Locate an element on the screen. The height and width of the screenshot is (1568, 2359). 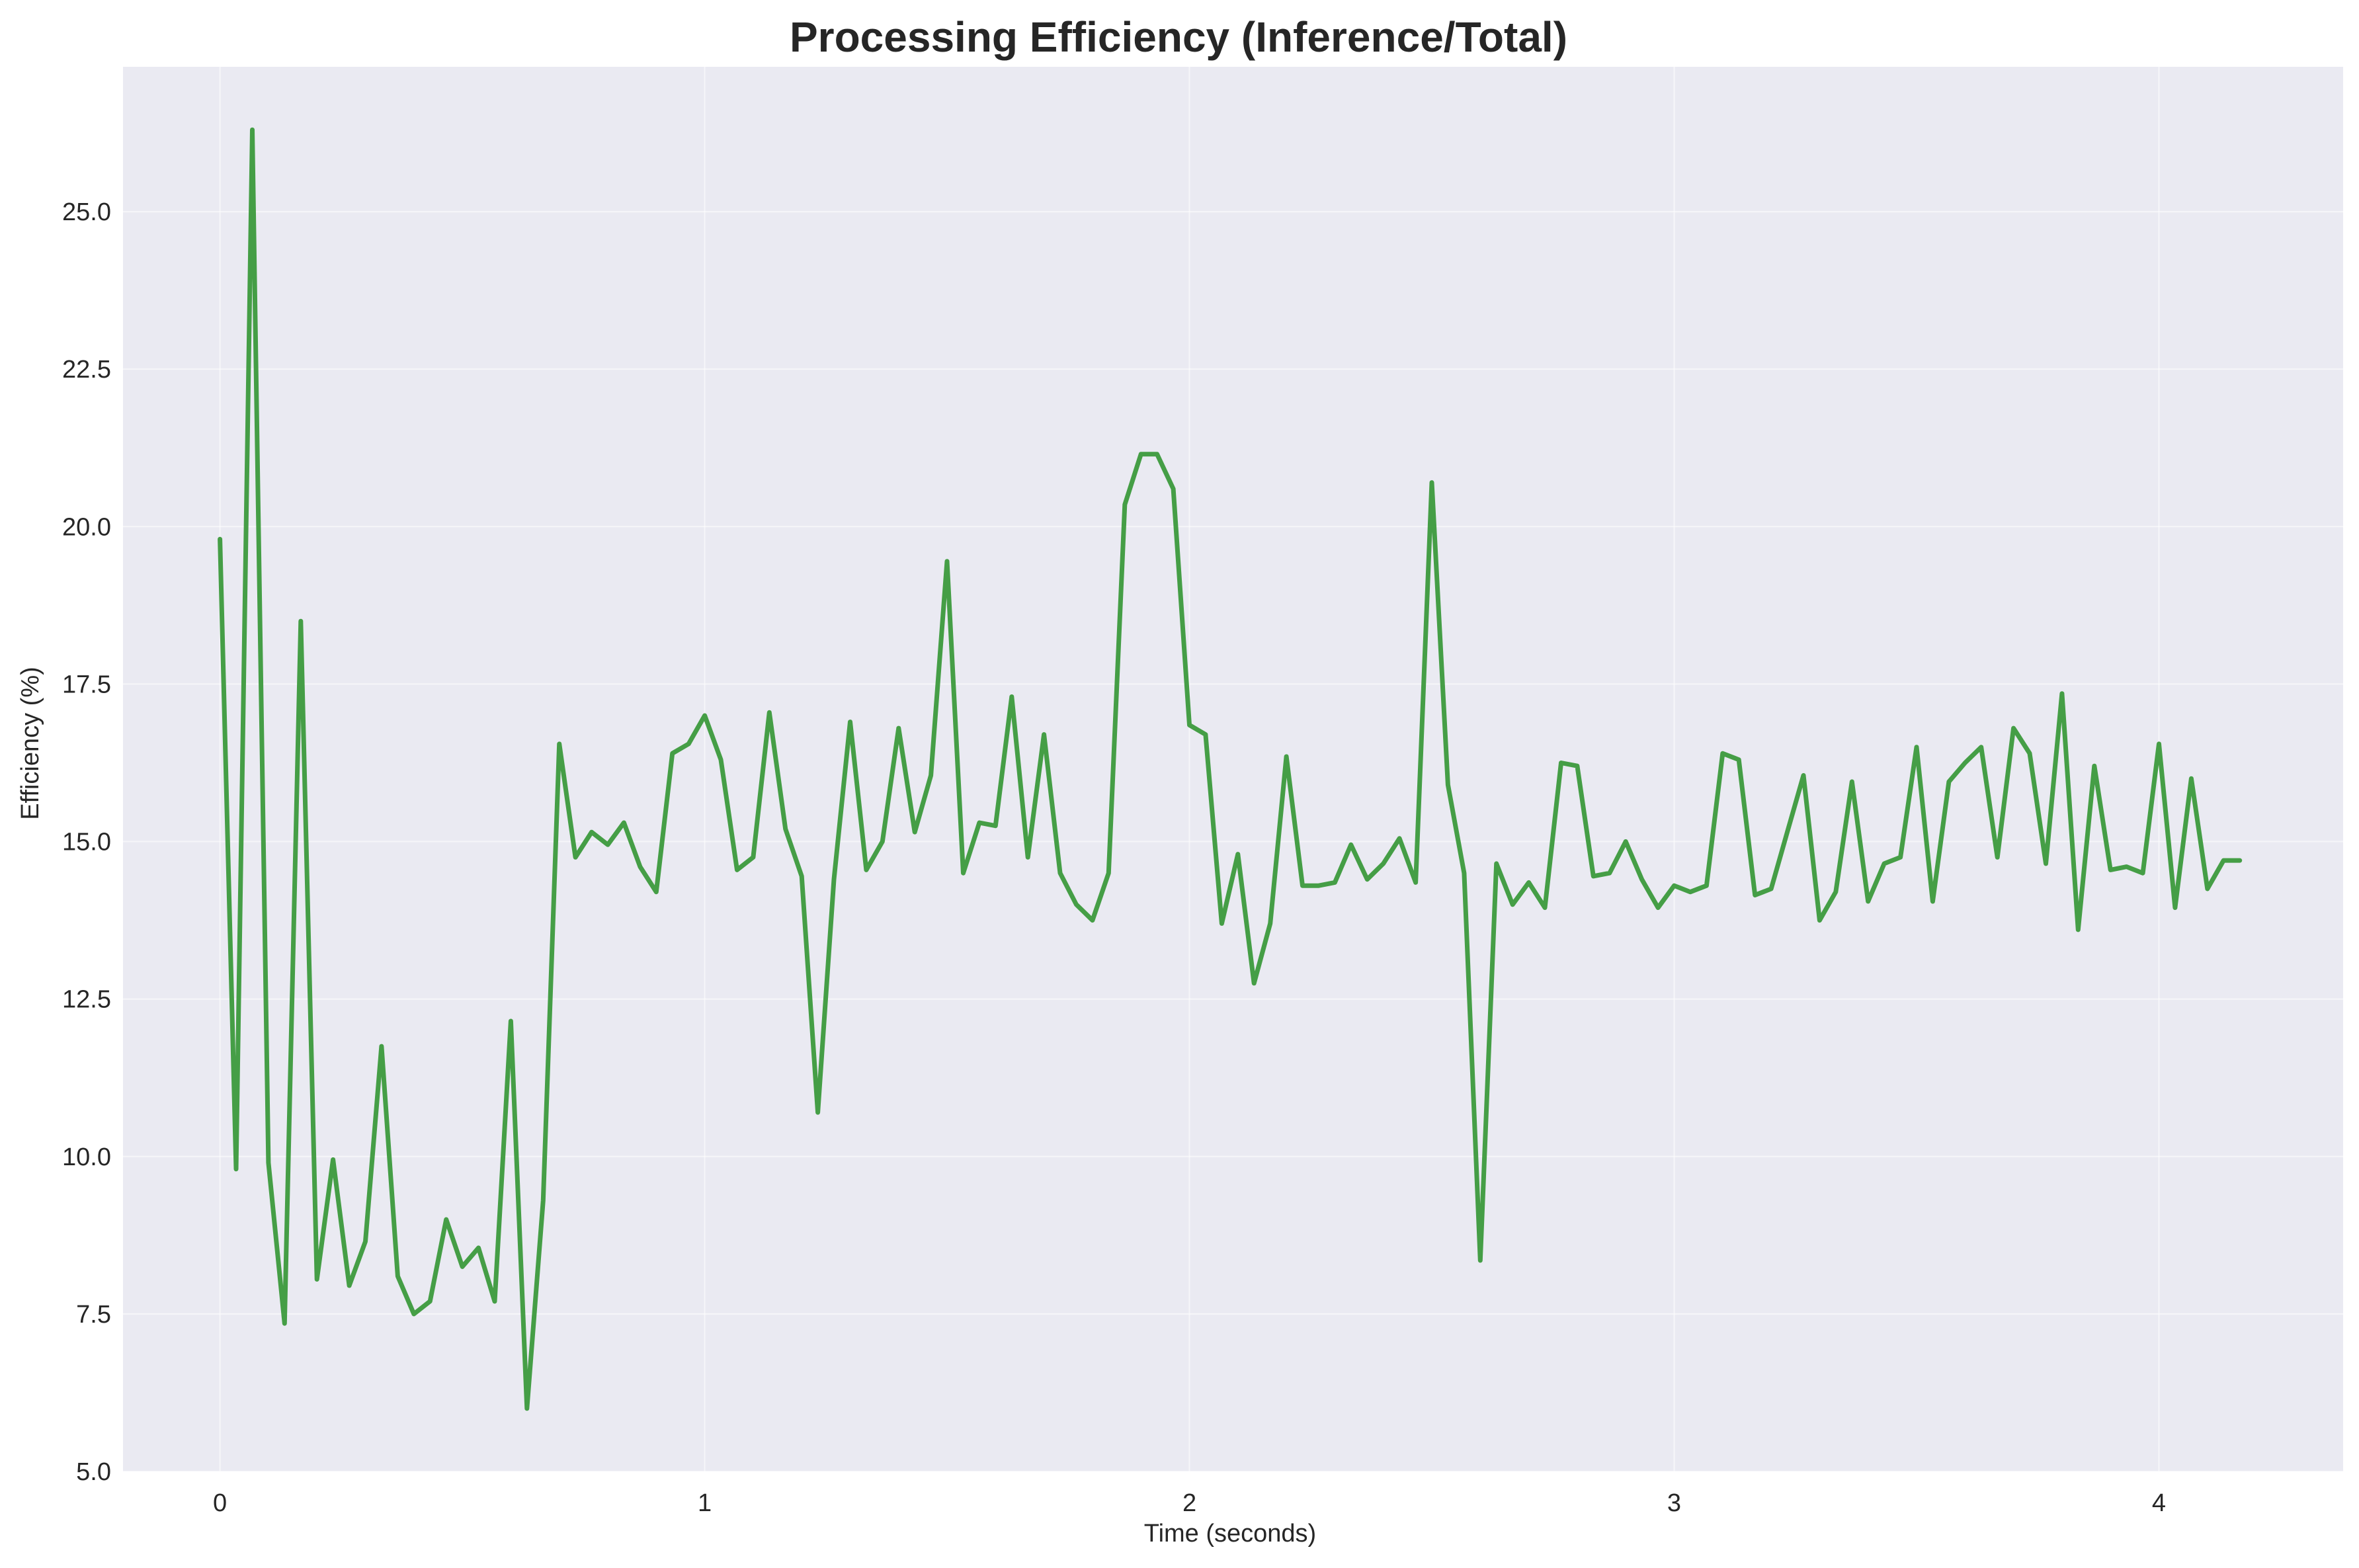
x-tick-label: 2 is located at coordinates (1189, 1503).